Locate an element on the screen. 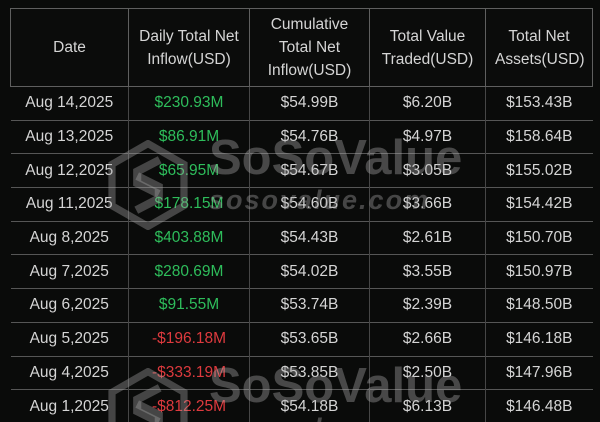  cell-cumulative: $54.43B is located at coordinates (309, 237).